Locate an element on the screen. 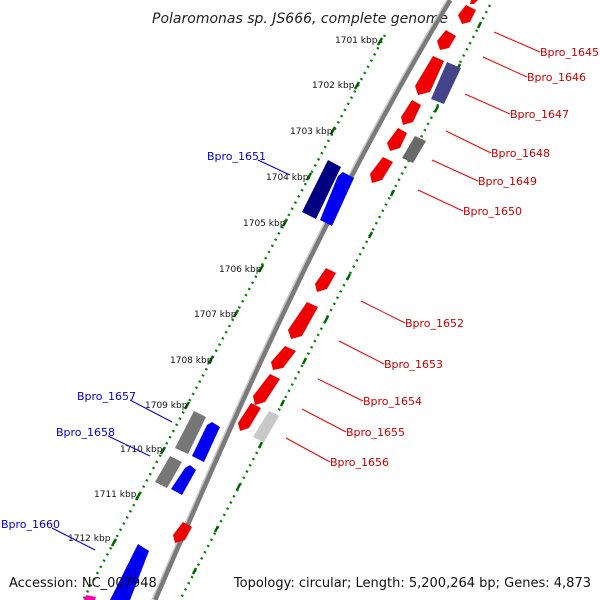 The width and height of the screenshot is (600, 600). gene-label: Bpro_1646 is located at coordinates (556, 77).